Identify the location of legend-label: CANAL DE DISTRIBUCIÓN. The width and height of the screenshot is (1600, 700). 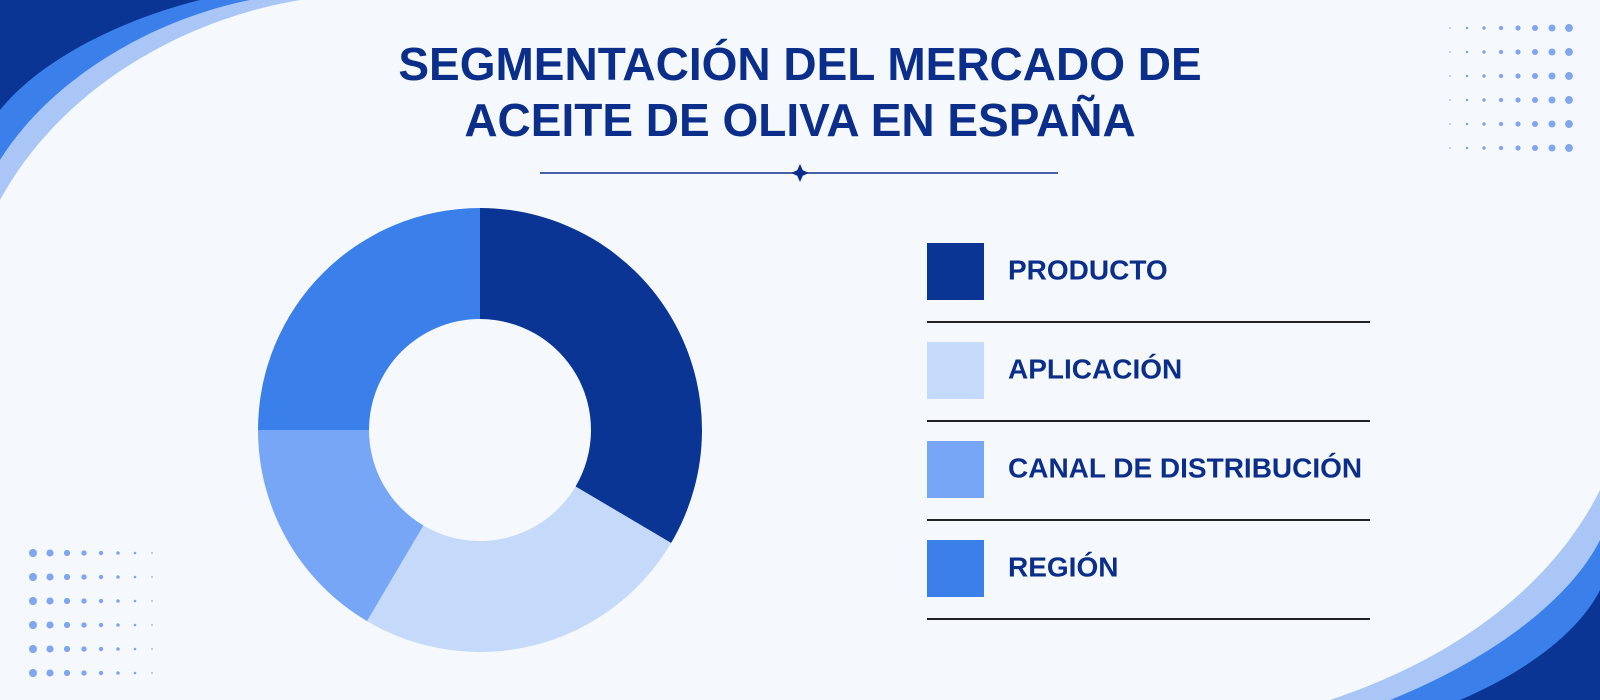
(1185, 467).